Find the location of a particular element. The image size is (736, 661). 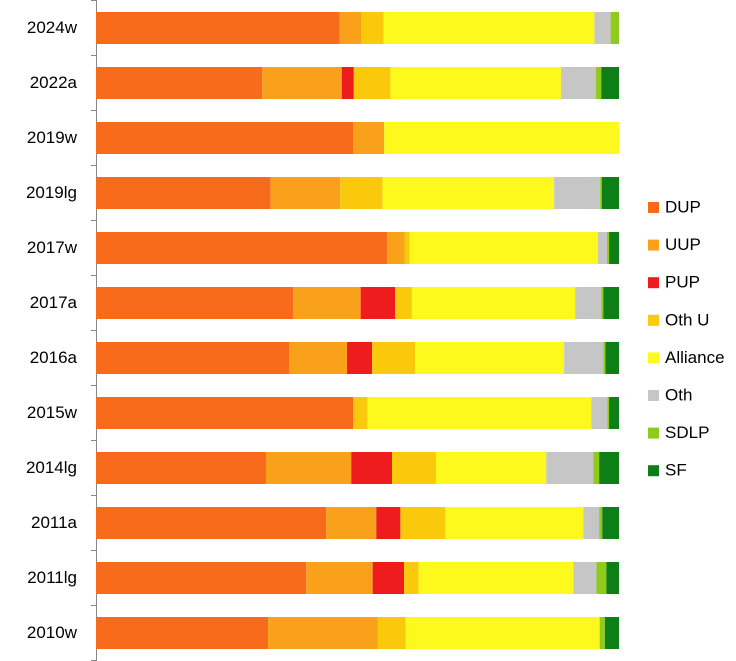

legend-label: PUP is located at coordinates (682, 282).